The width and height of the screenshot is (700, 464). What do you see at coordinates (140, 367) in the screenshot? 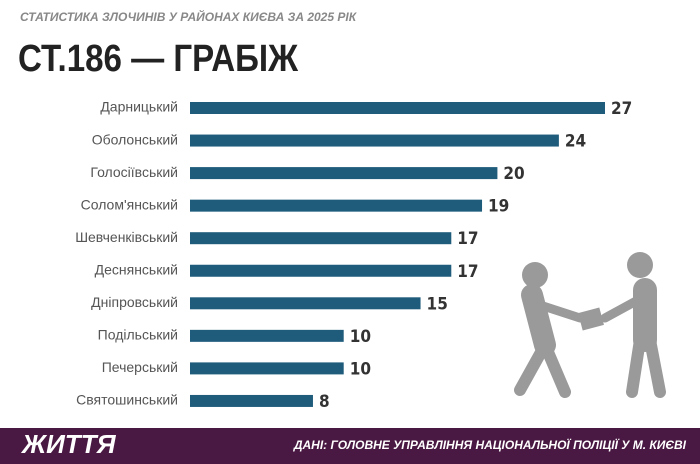
I see `category-label: Печерський` at bounding box center [140, 367].